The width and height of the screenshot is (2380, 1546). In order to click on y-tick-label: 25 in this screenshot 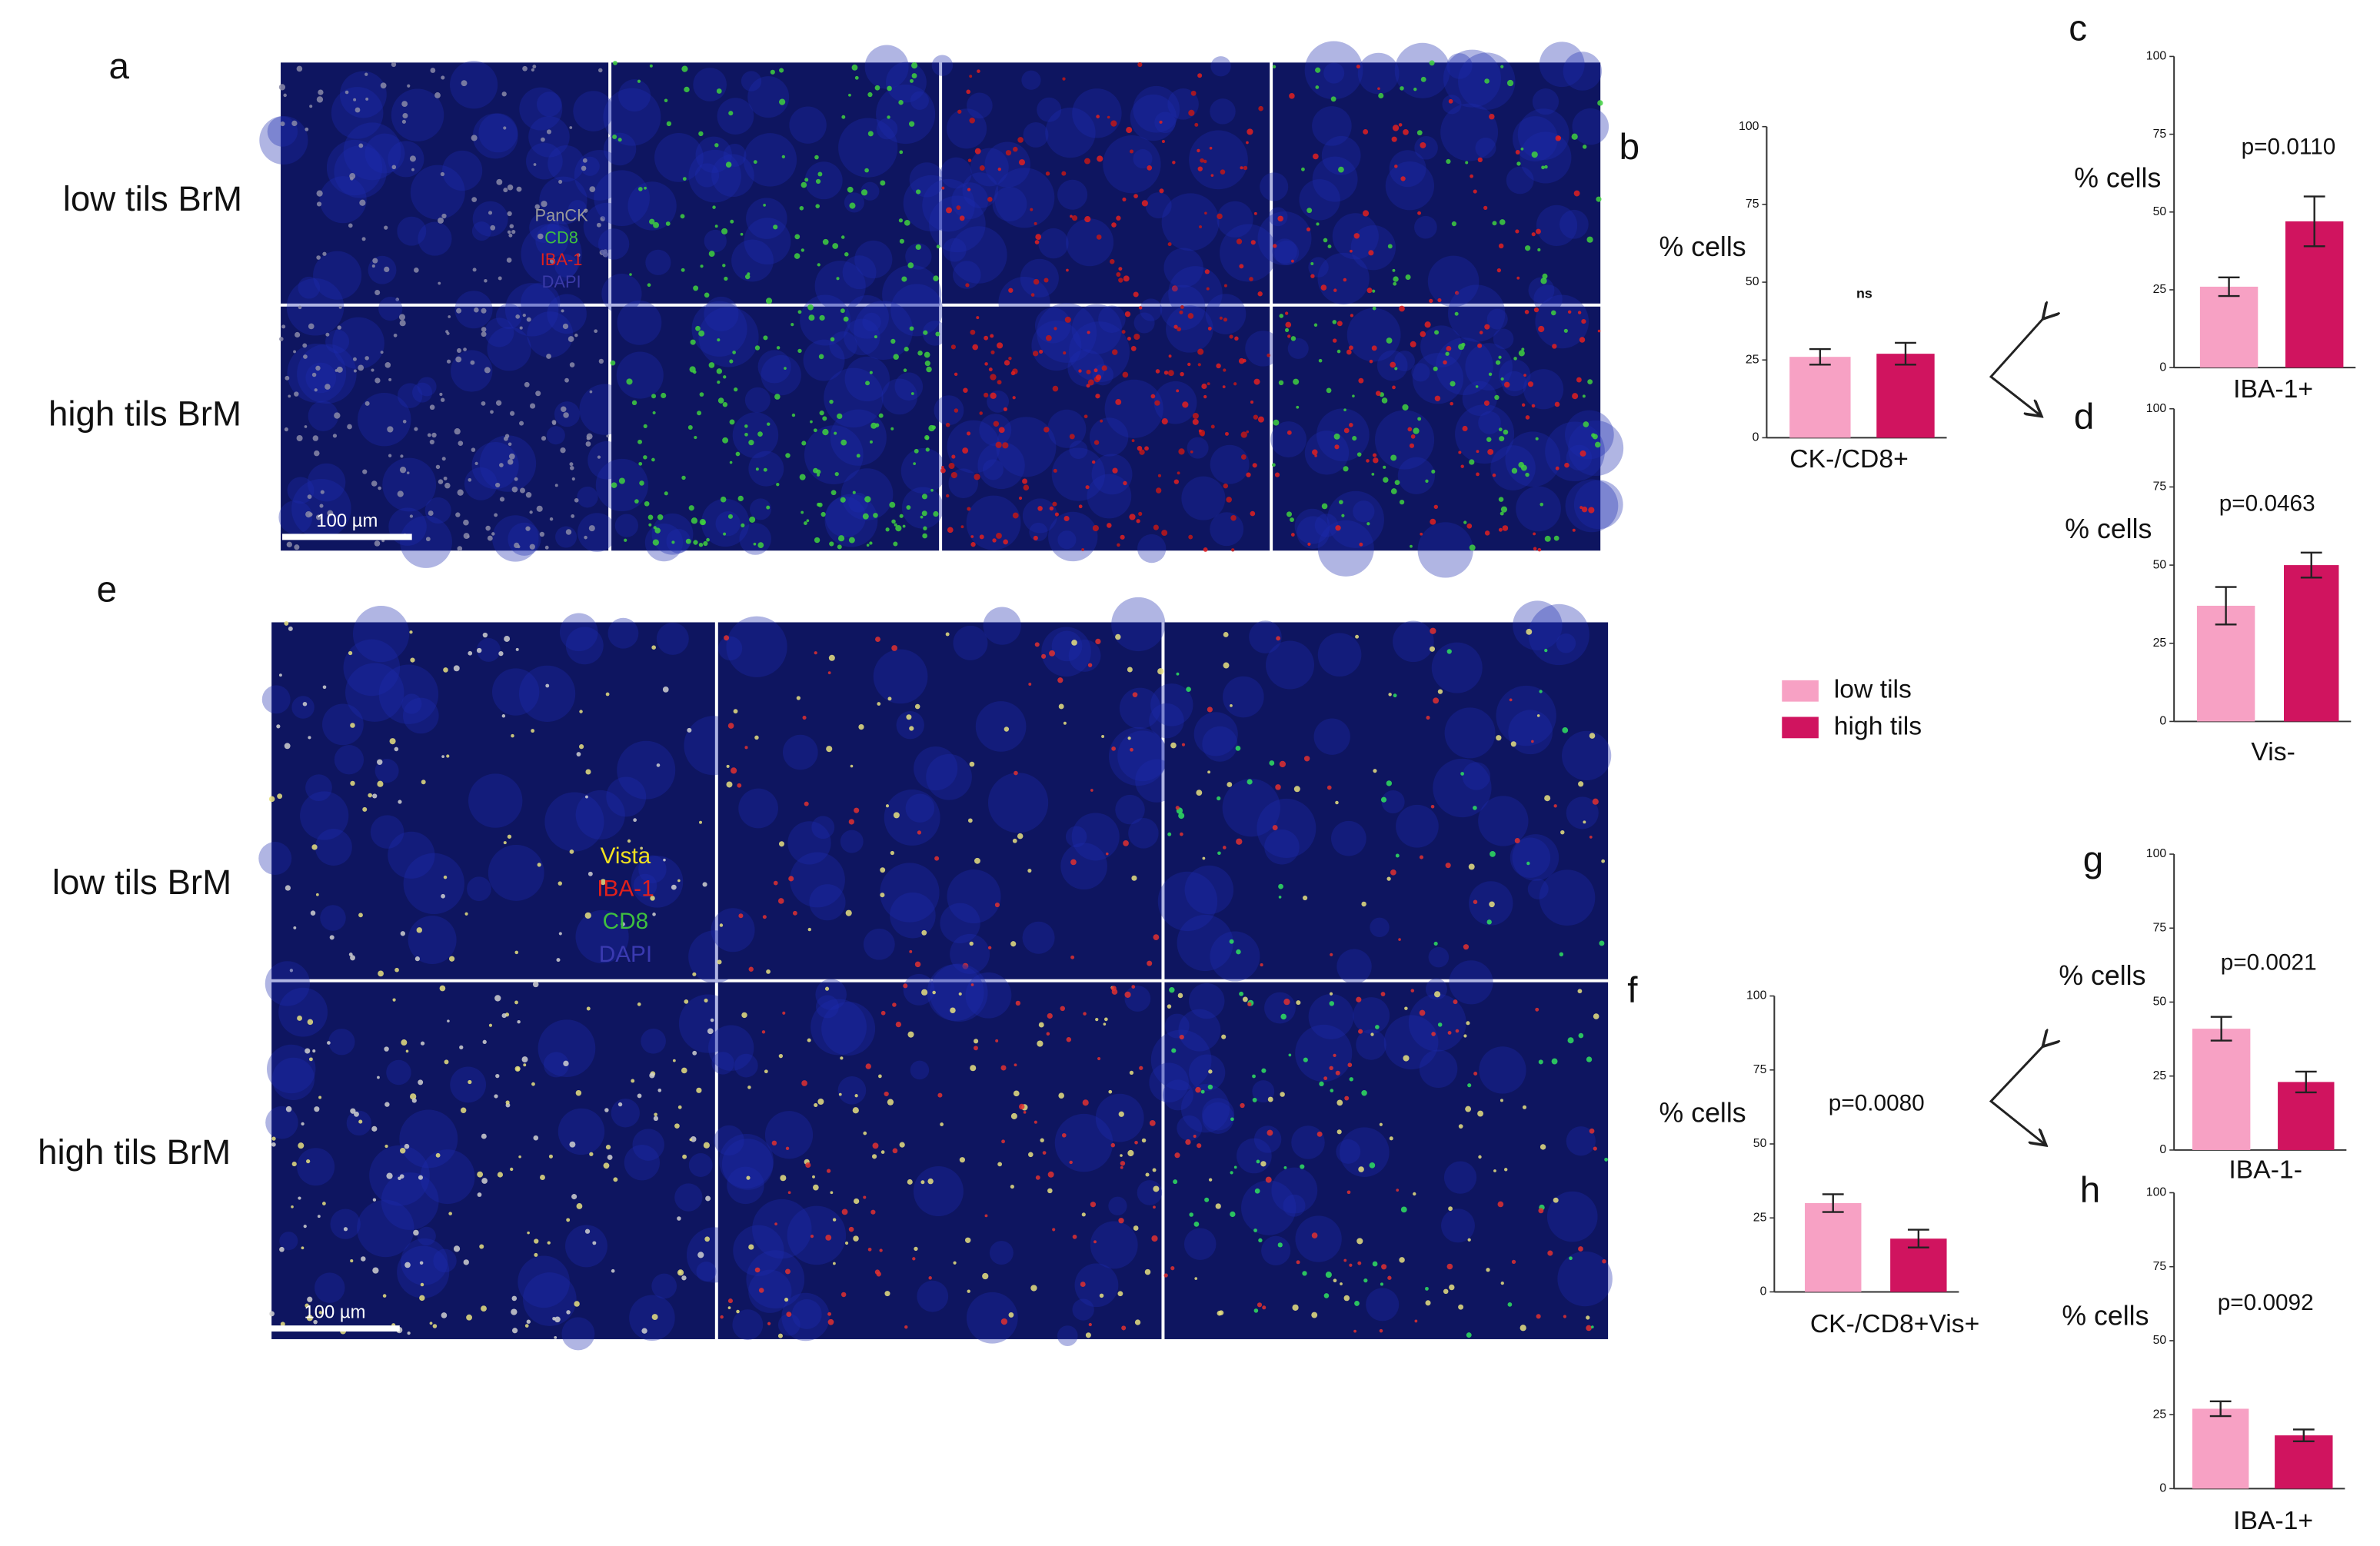, I will do `click(2160, 1075)`.